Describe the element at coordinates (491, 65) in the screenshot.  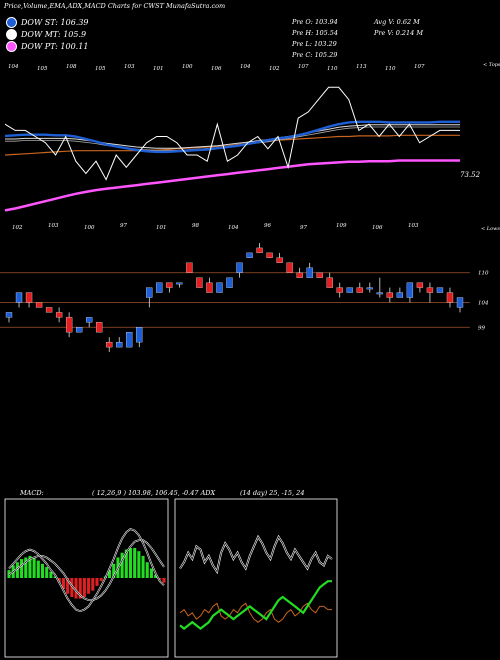
I see `tops-tag: < Tops` at that location.